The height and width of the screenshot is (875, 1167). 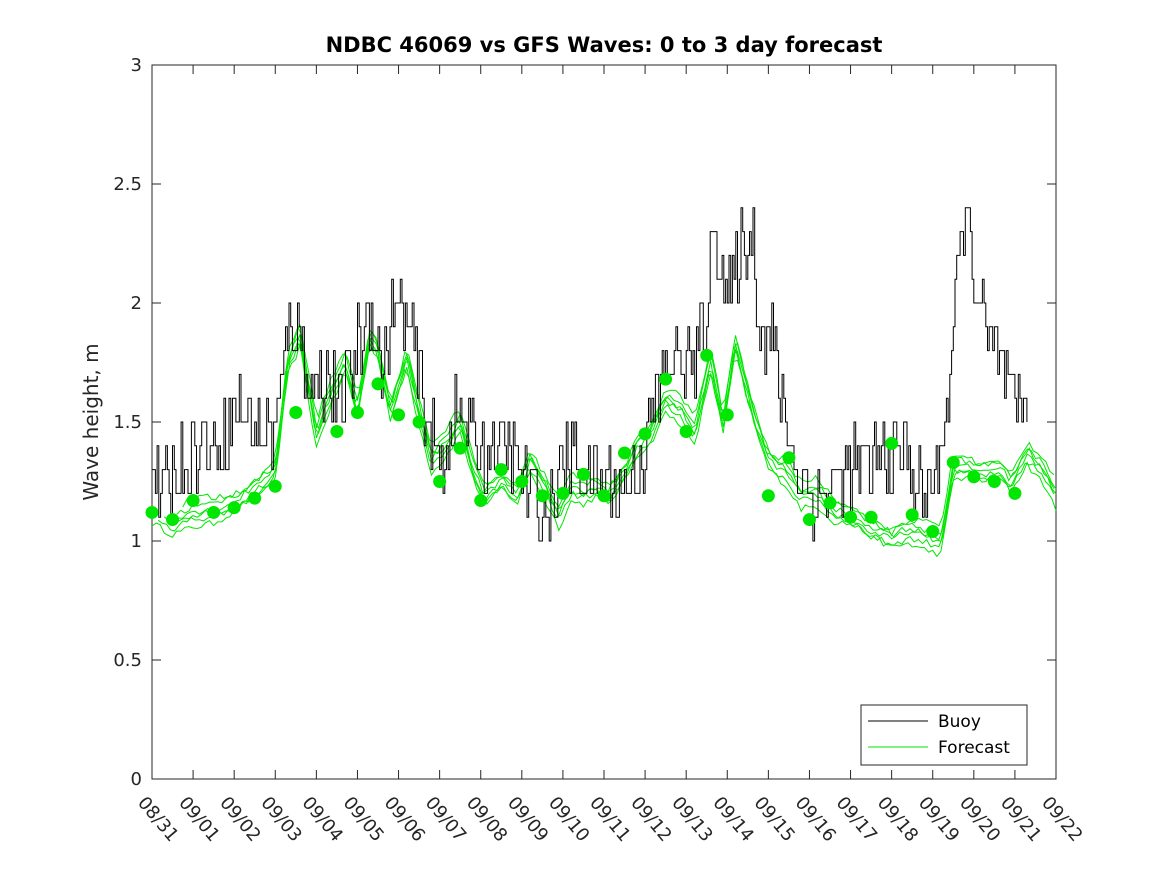 What do you see at coordinates (974, 748) in the screenshot?
I see `legend-forecast-label: Forecast` at bounding box center [974, 748].